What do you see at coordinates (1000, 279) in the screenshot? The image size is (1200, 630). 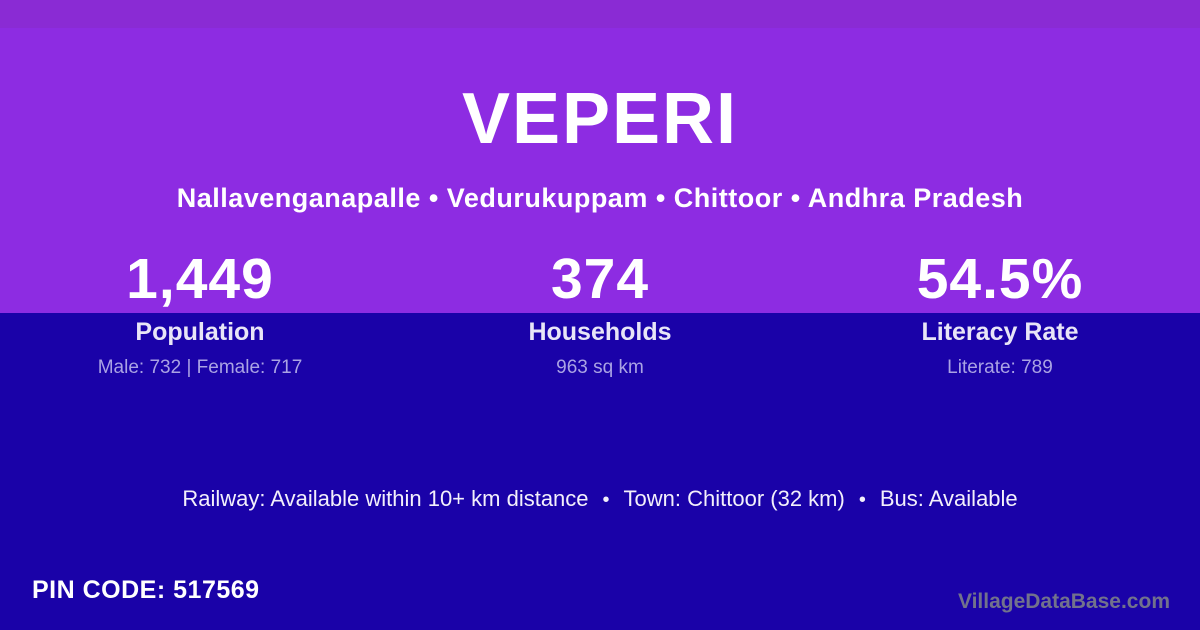 I see `literacy-value: 54.5%` at bounding box center [1000, 279].